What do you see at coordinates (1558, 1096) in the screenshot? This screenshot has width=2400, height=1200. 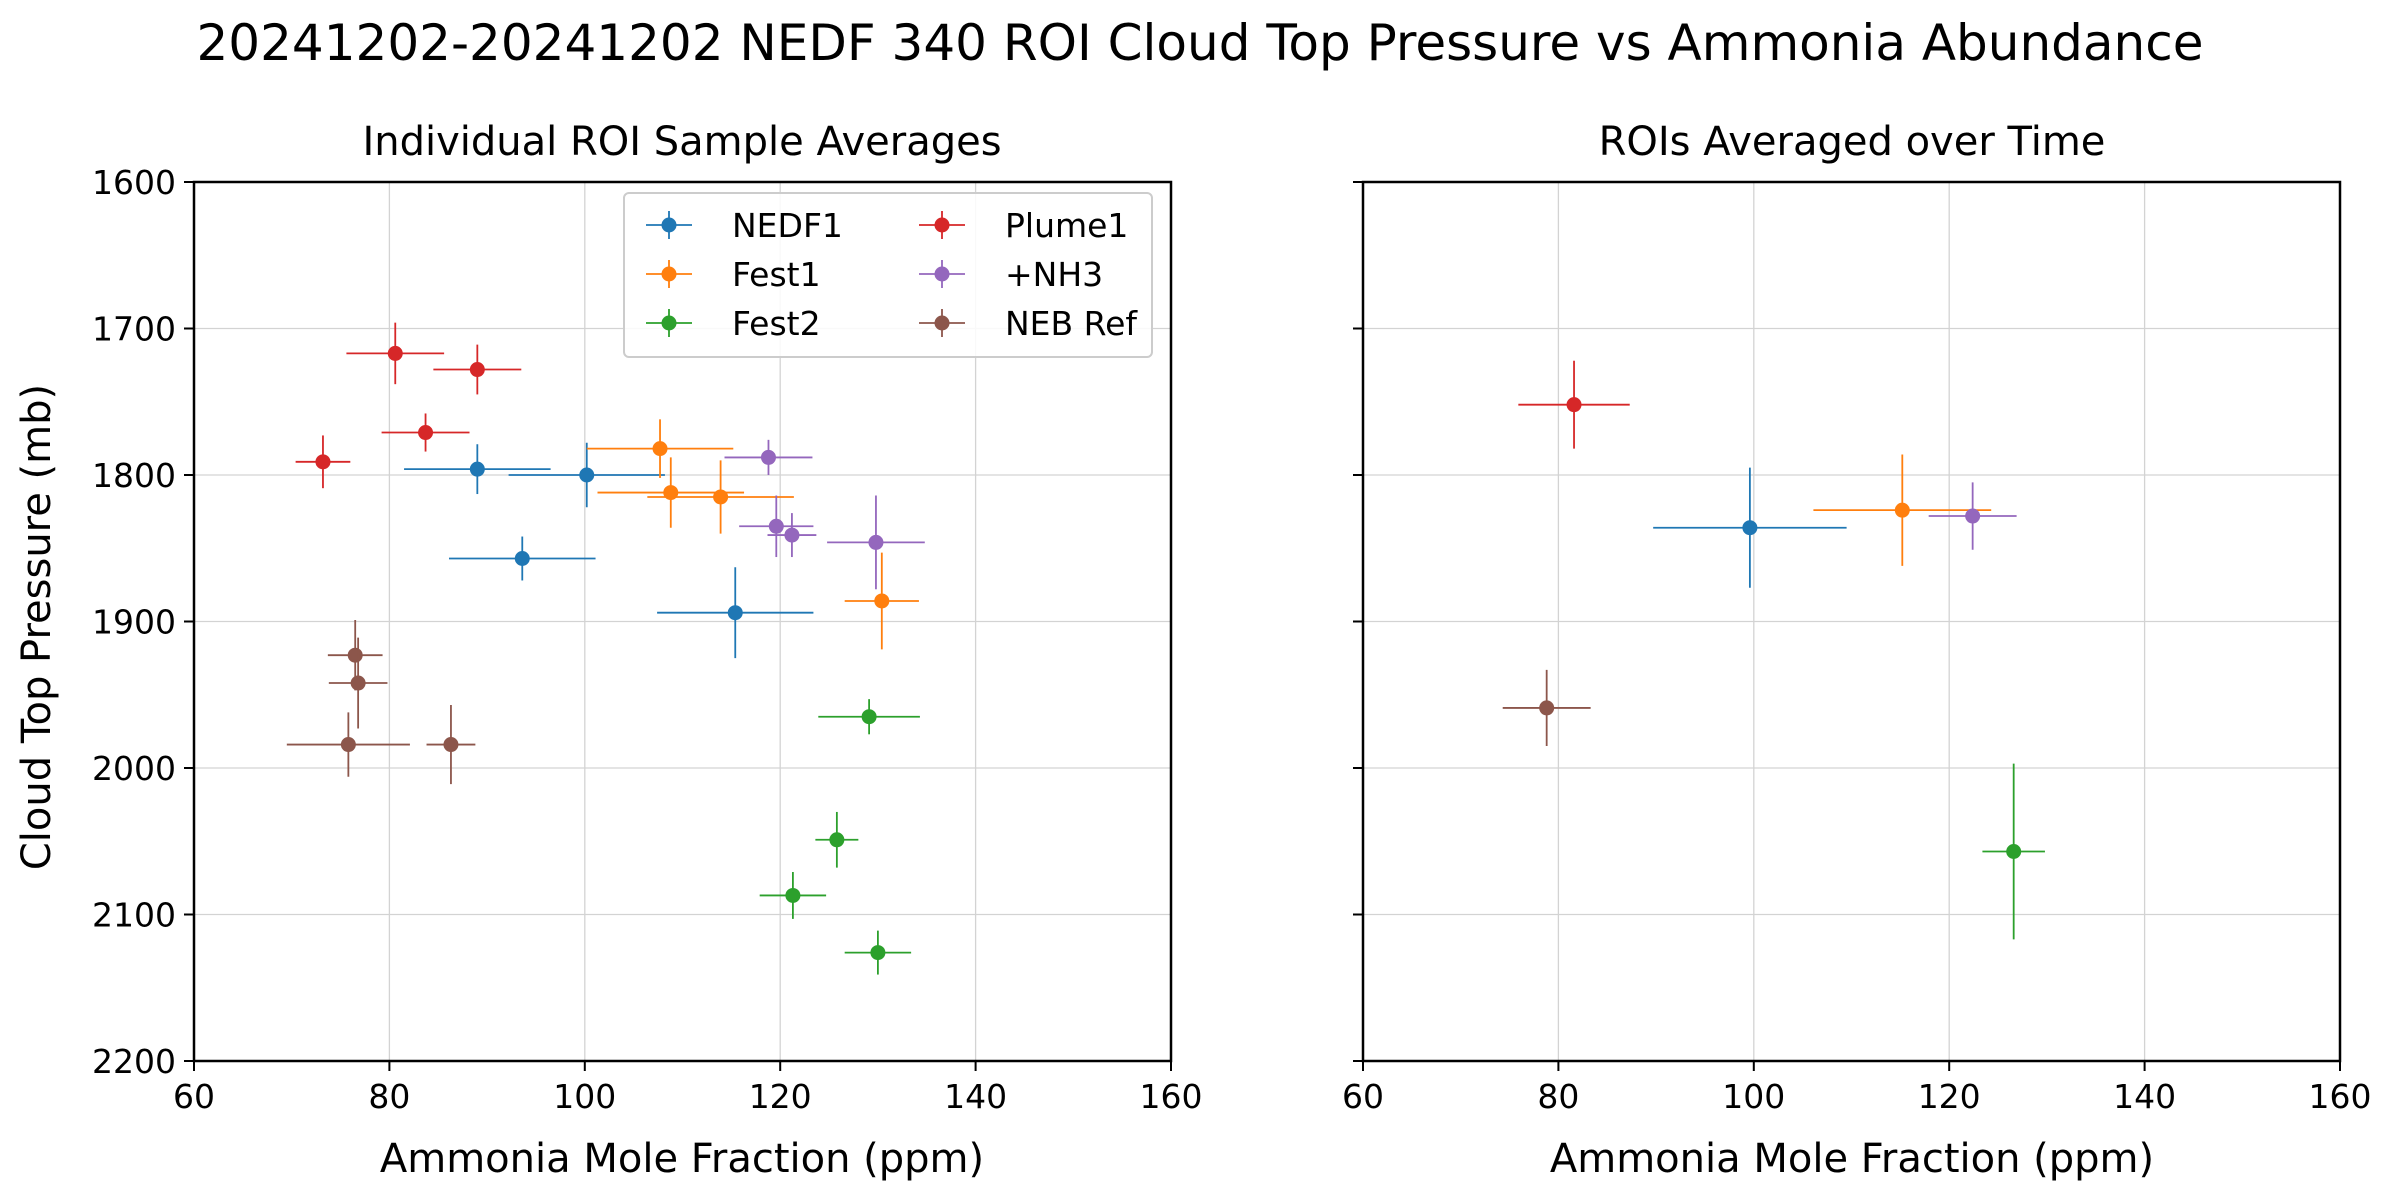 I see `right-x-tick-label: 80` at bounding box center [1558, 1096].